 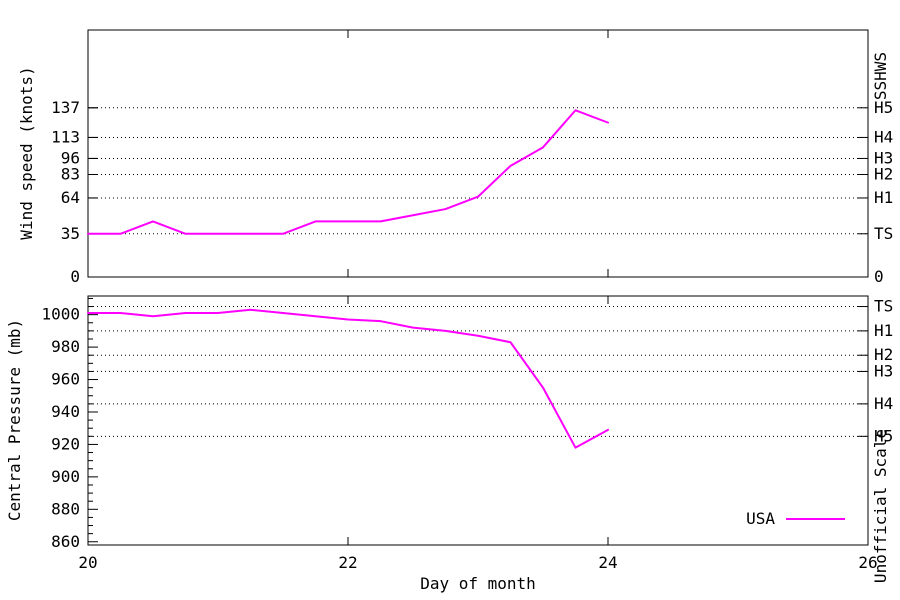 I want to click on wind-axis-title: Wind speed (knots), so click(x=26, y=152).